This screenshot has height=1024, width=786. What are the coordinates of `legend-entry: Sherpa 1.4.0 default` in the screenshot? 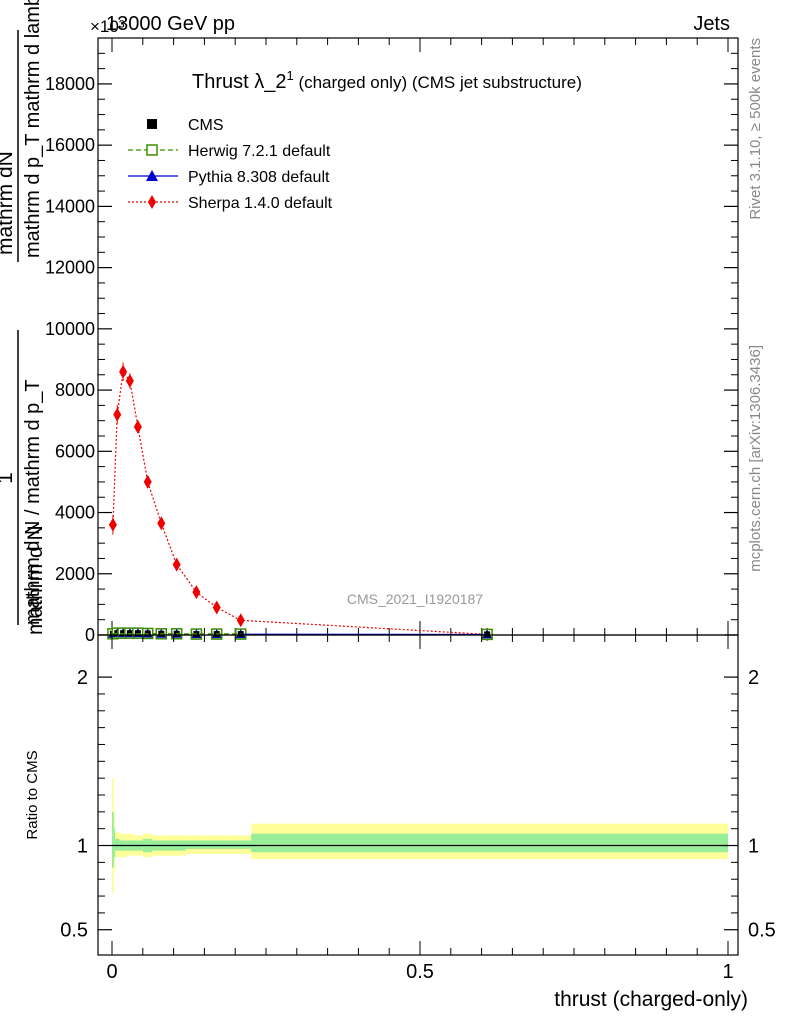 It's located at (230, 203).